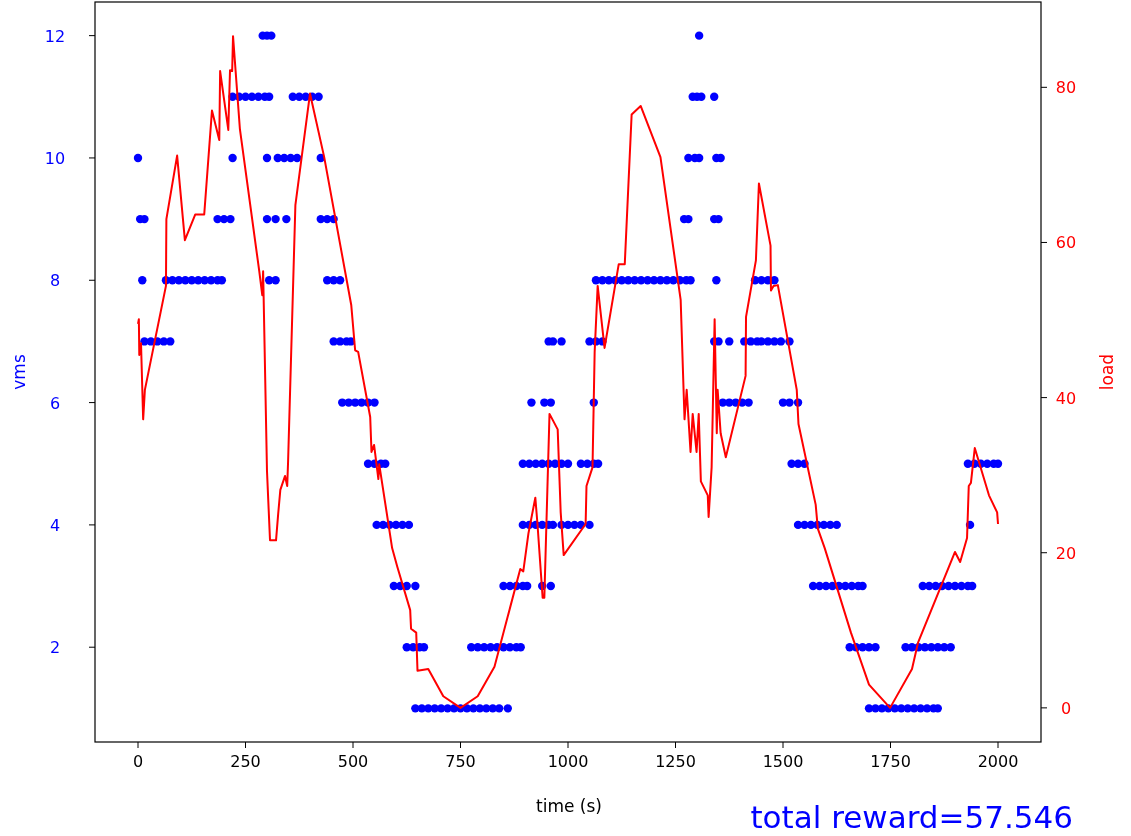 This screenshot has width=1131, height=836. Describe the element at coordinates (783, 761) in the screenshot. I see `x-tick-label: 1500` at that location.